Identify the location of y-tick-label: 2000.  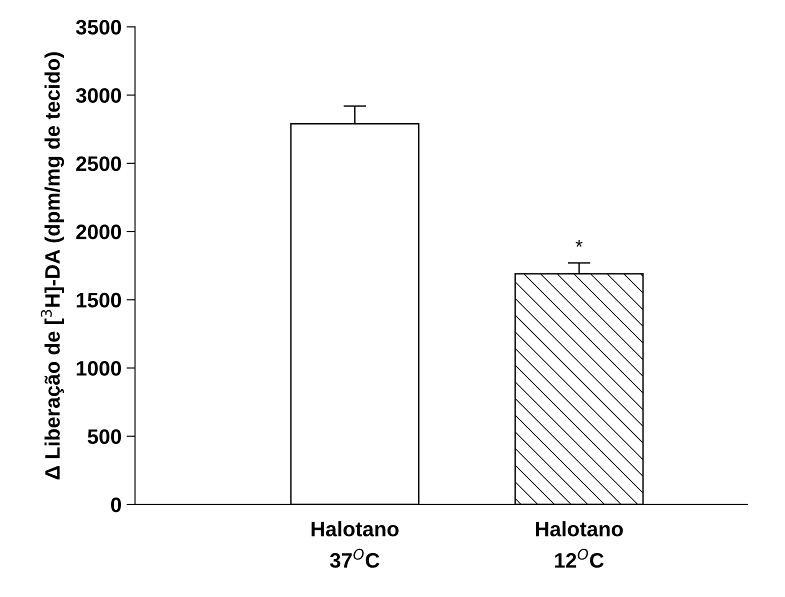
(98, 232).